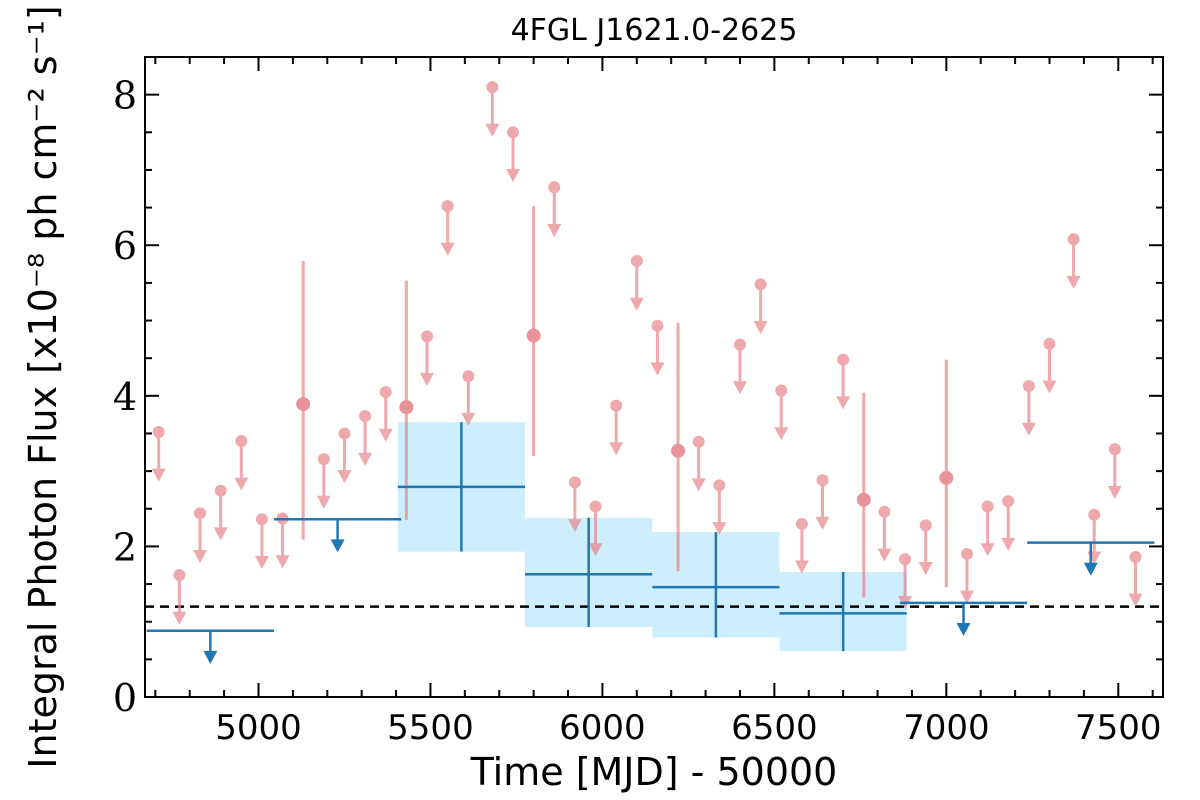  What do you see at coordinates (654, 772) in the screenshot?
I see `x-axis-label: Time [MJD] - 50000` at bounding box center [654, 772].